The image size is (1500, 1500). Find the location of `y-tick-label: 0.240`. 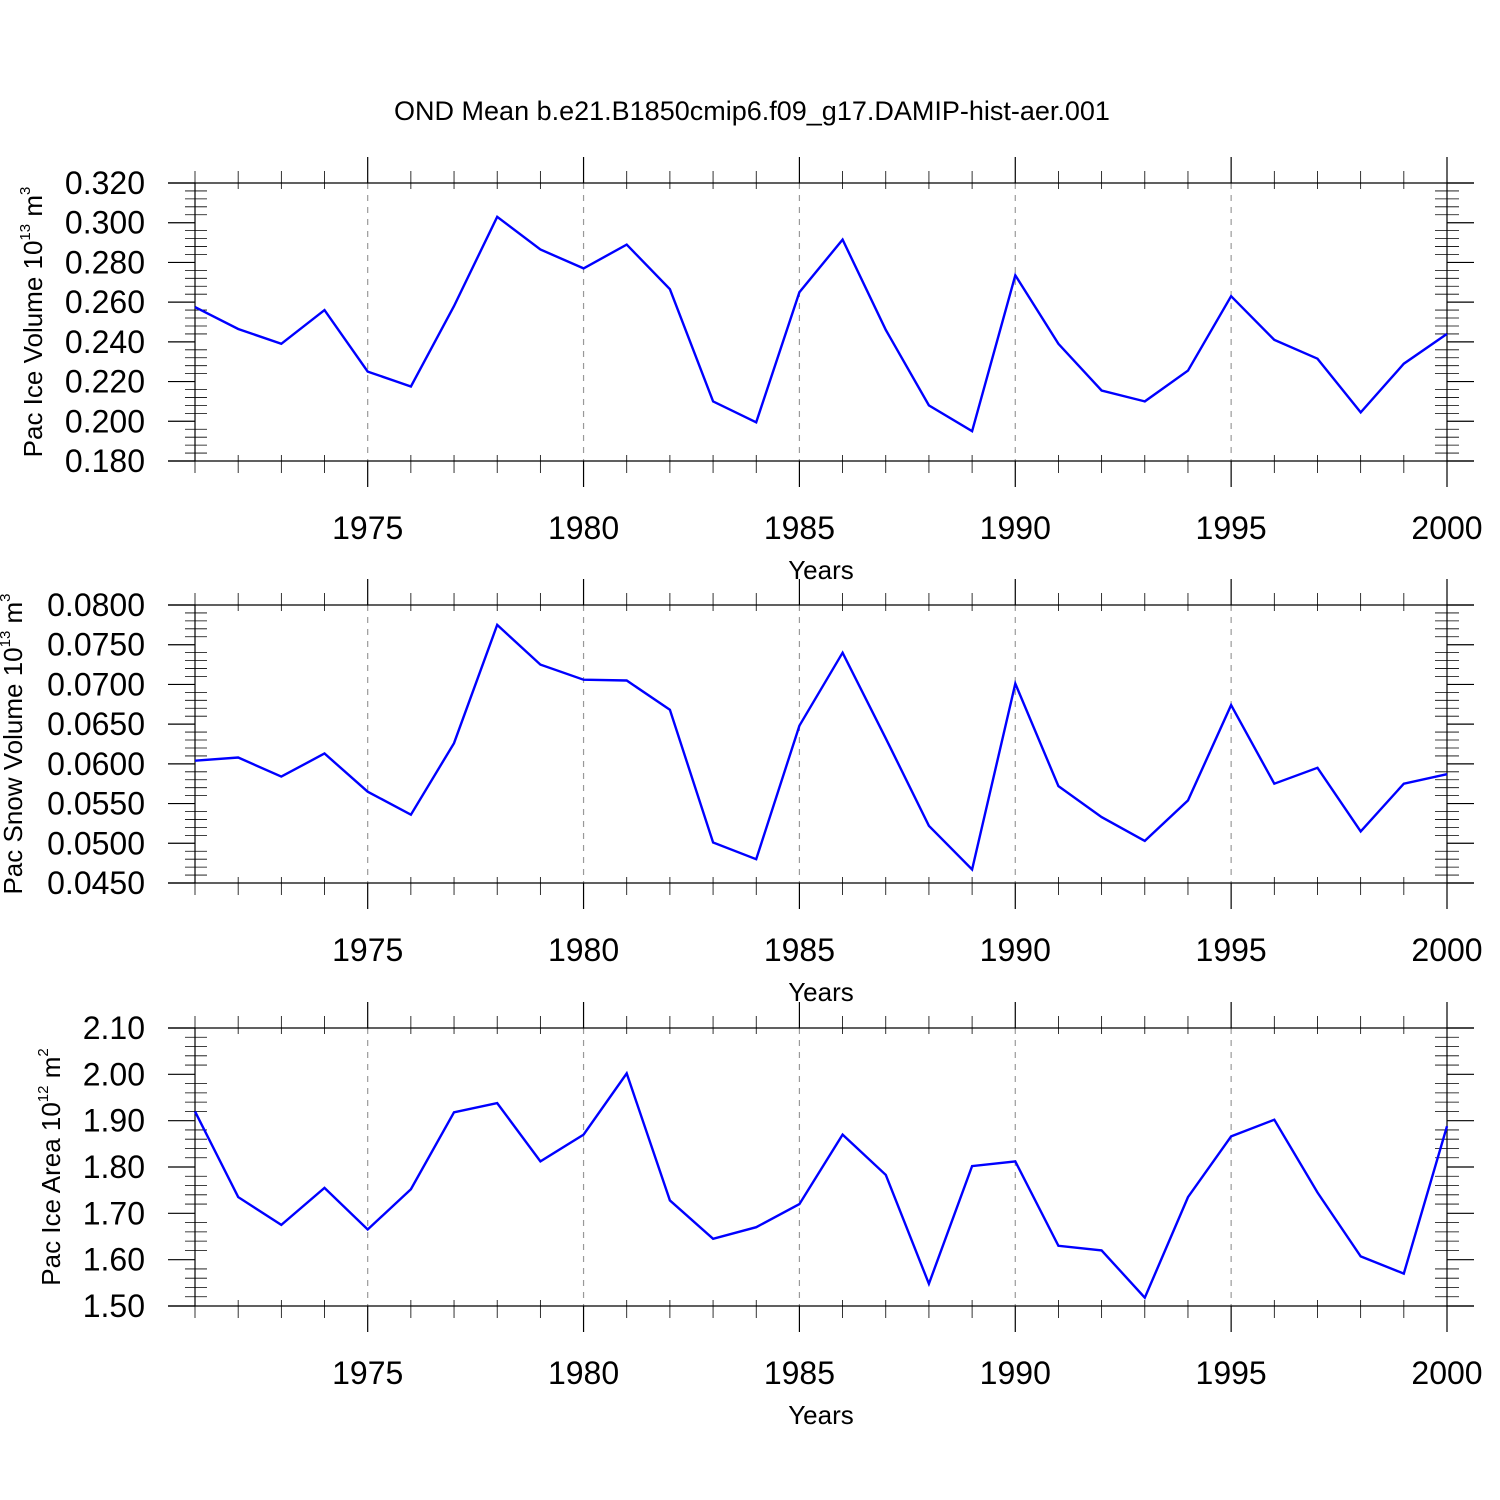

y-tick-label: 0.240 is located at coordinates (105, 342).